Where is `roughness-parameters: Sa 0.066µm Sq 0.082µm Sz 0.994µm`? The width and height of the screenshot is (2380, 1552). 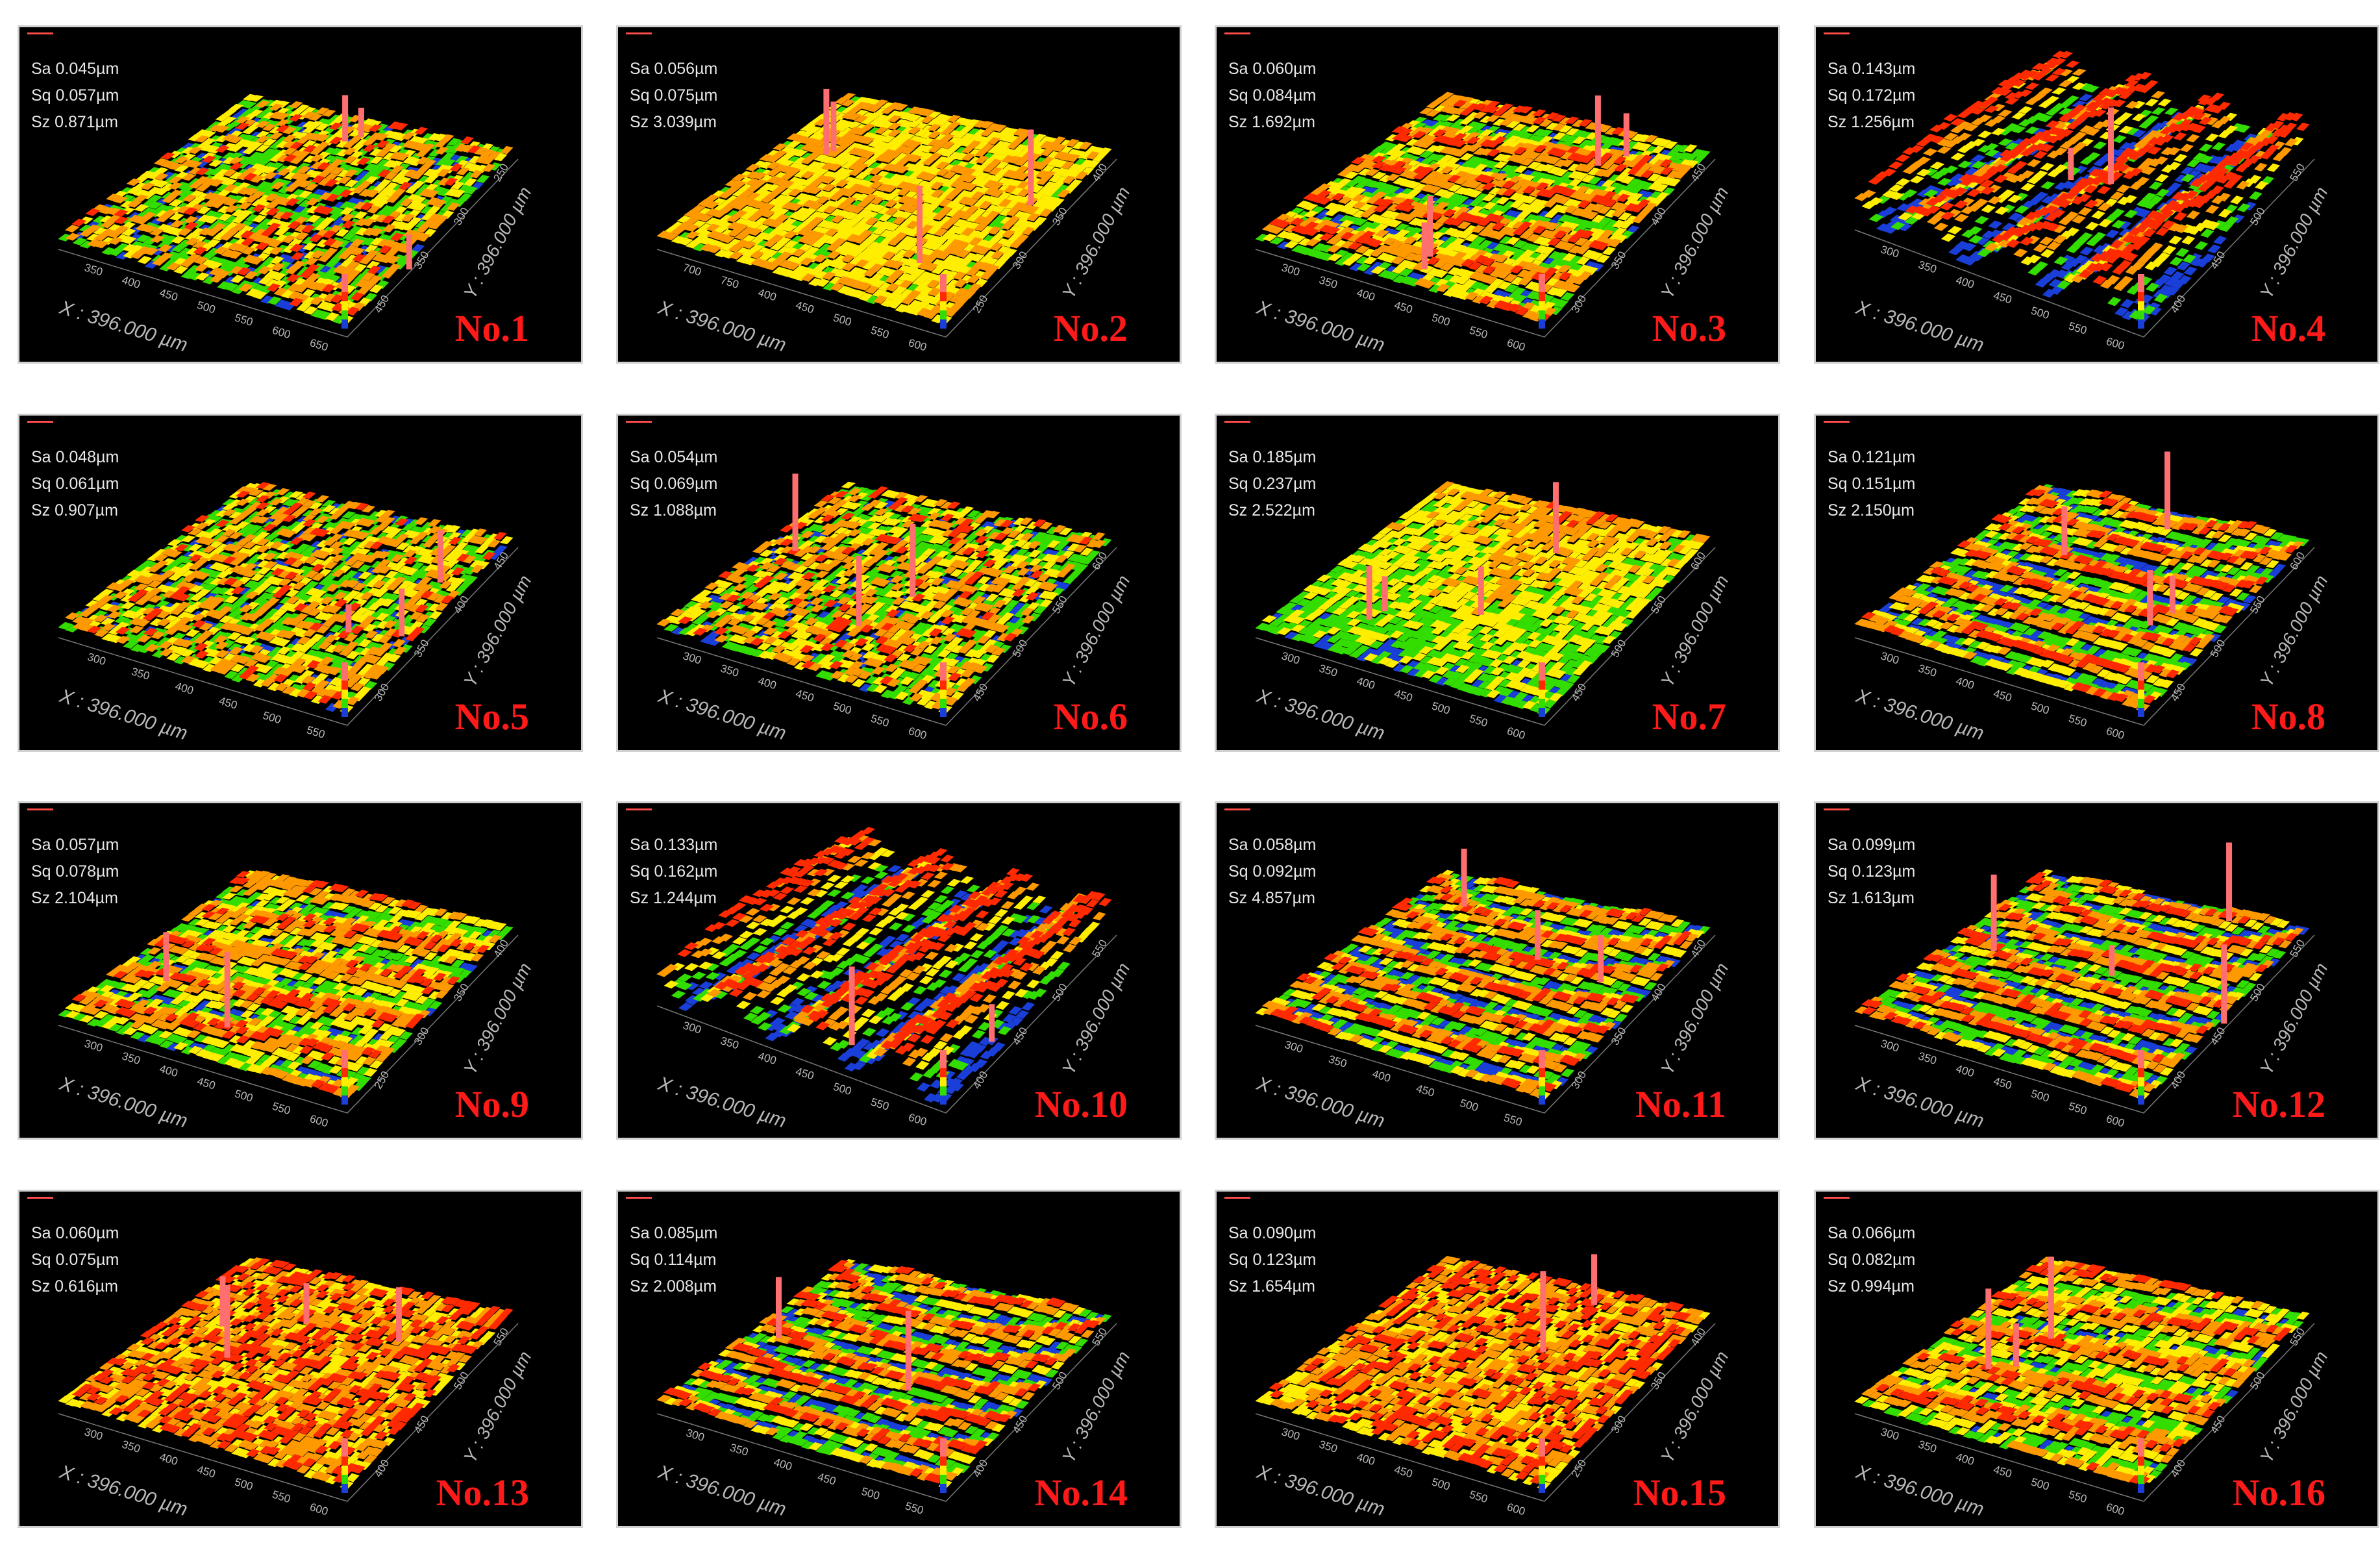
roughness-parameters: Sa 0.066µm Sq 0.082µm Sz 0.994µm is located at coordinates (1871, 1260).